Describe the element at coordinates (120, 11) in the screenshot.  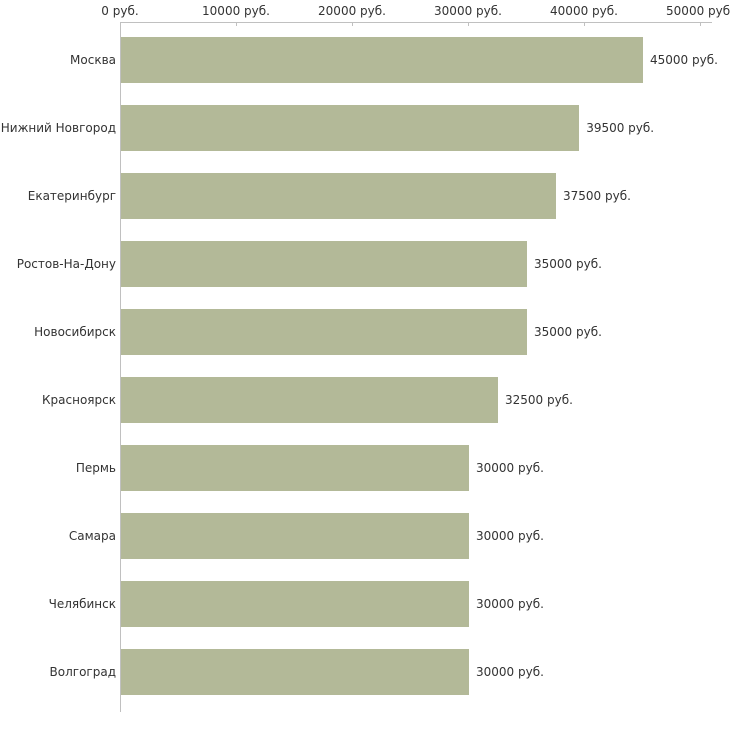
I see `x-tick-label: 0 руб.` at that location.